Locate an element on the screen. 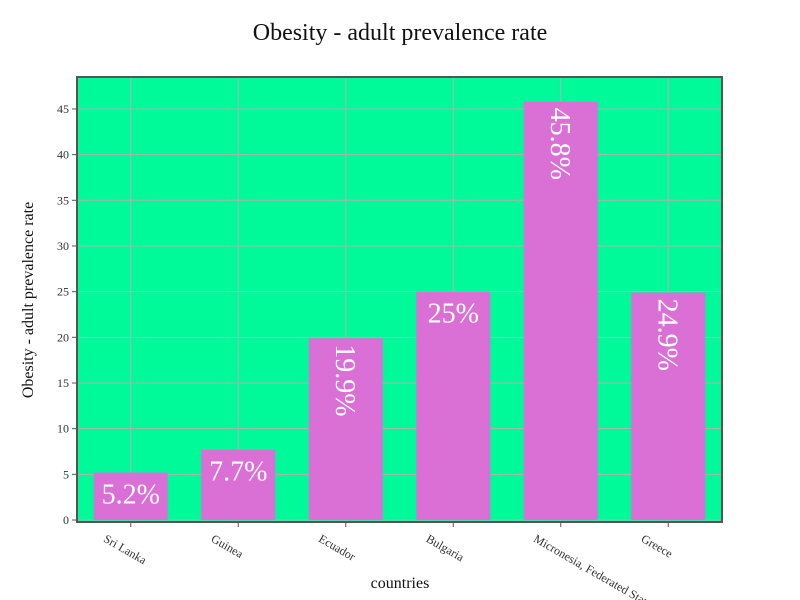 The image size is (800, 600). x-tick-label: Bulgaria is located at coordinates (445, 547).